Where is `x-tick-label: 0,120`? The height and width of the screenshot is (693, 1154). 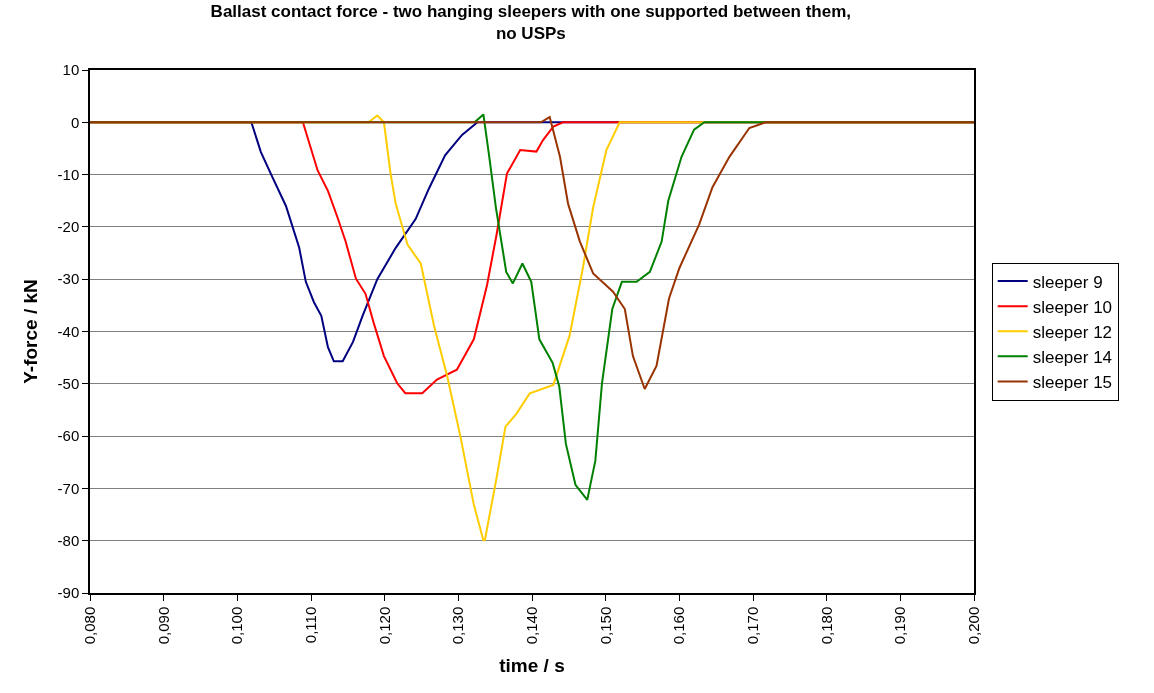
x-tick-label: 0,120 is located at coordinates (384, 625).